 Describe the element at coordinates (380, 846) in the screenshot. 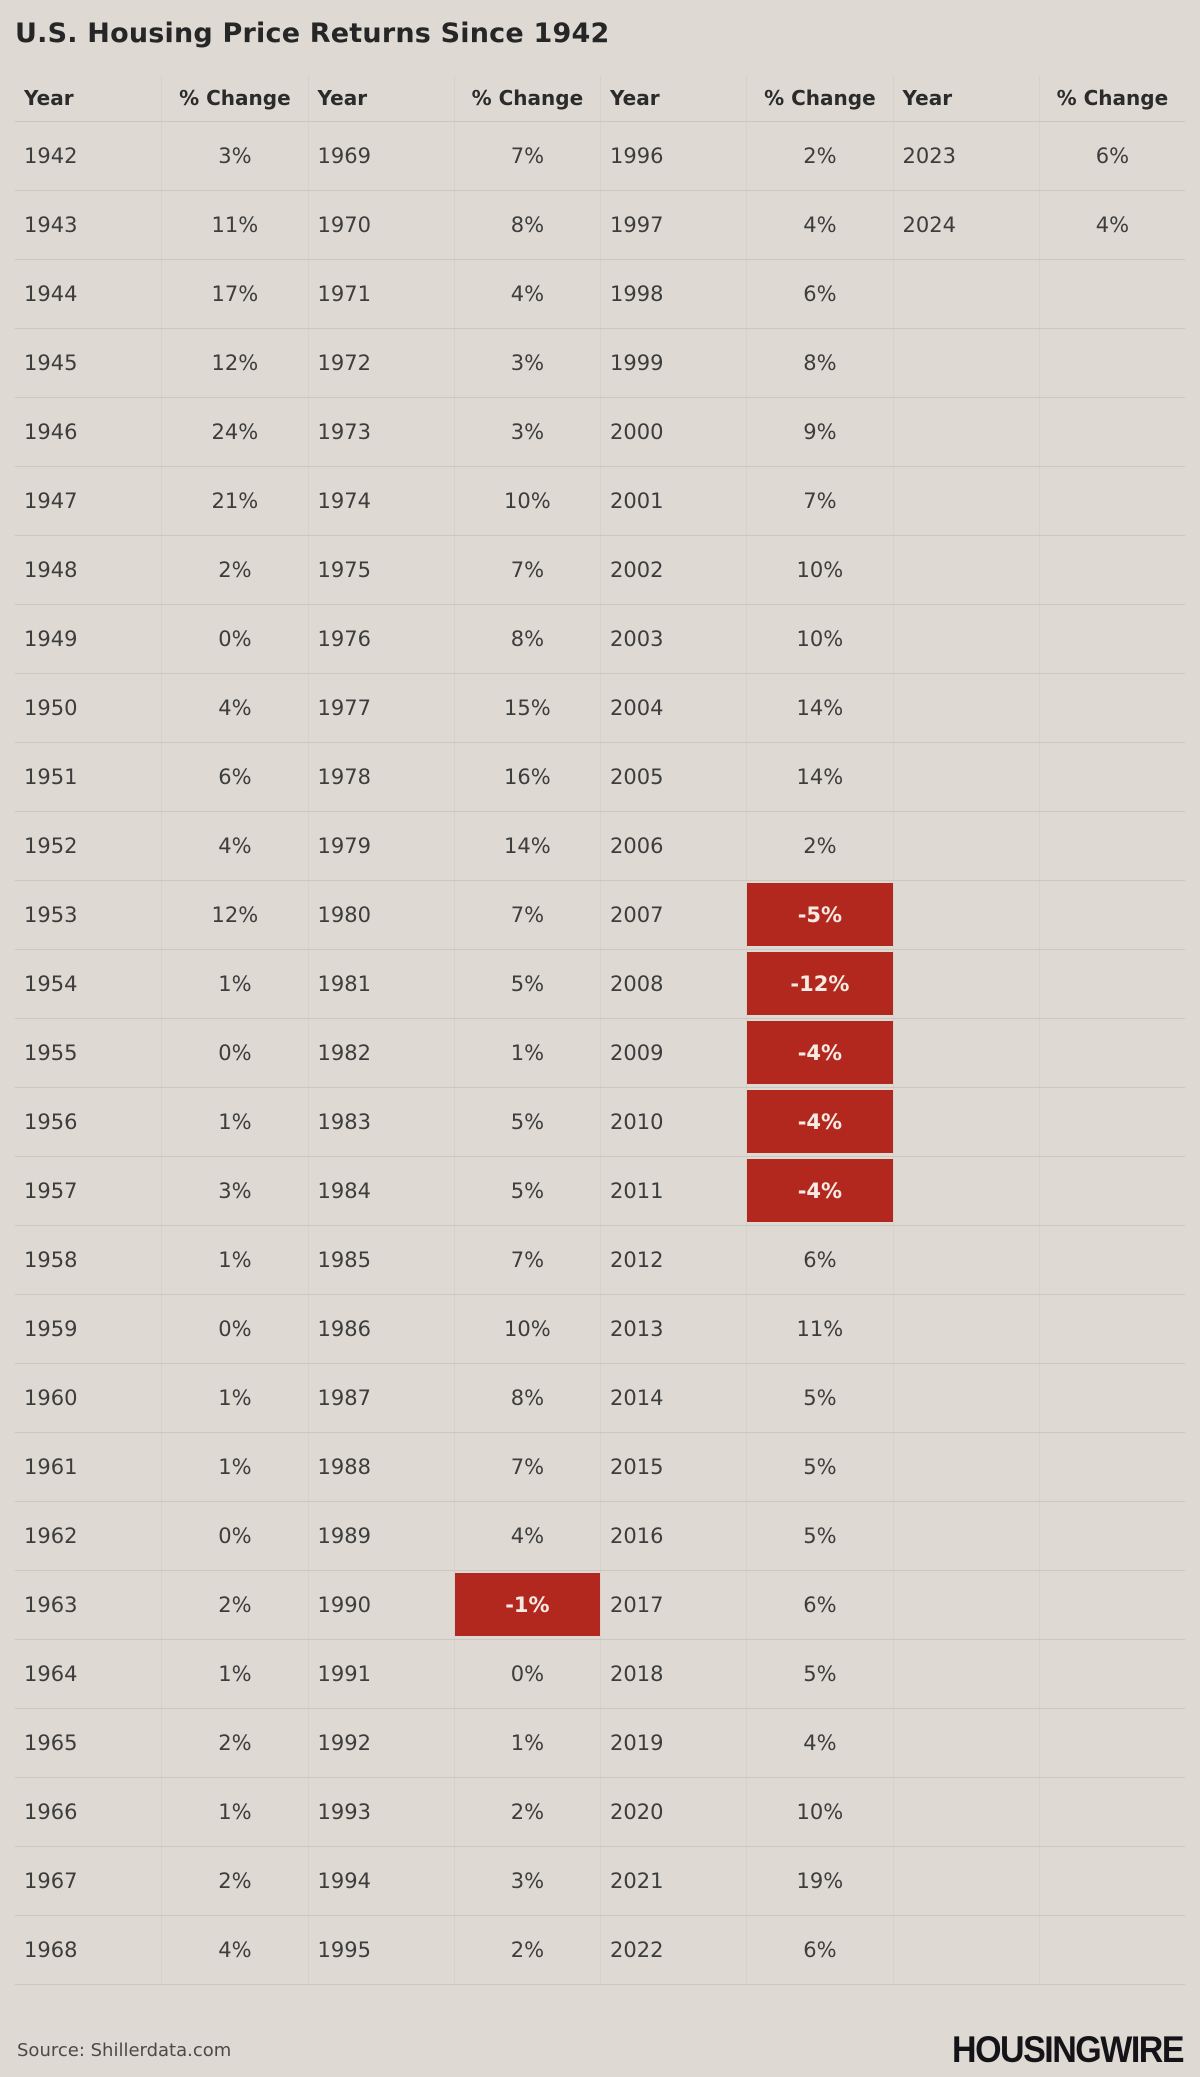

I see `year-cell: 1979` at that location.